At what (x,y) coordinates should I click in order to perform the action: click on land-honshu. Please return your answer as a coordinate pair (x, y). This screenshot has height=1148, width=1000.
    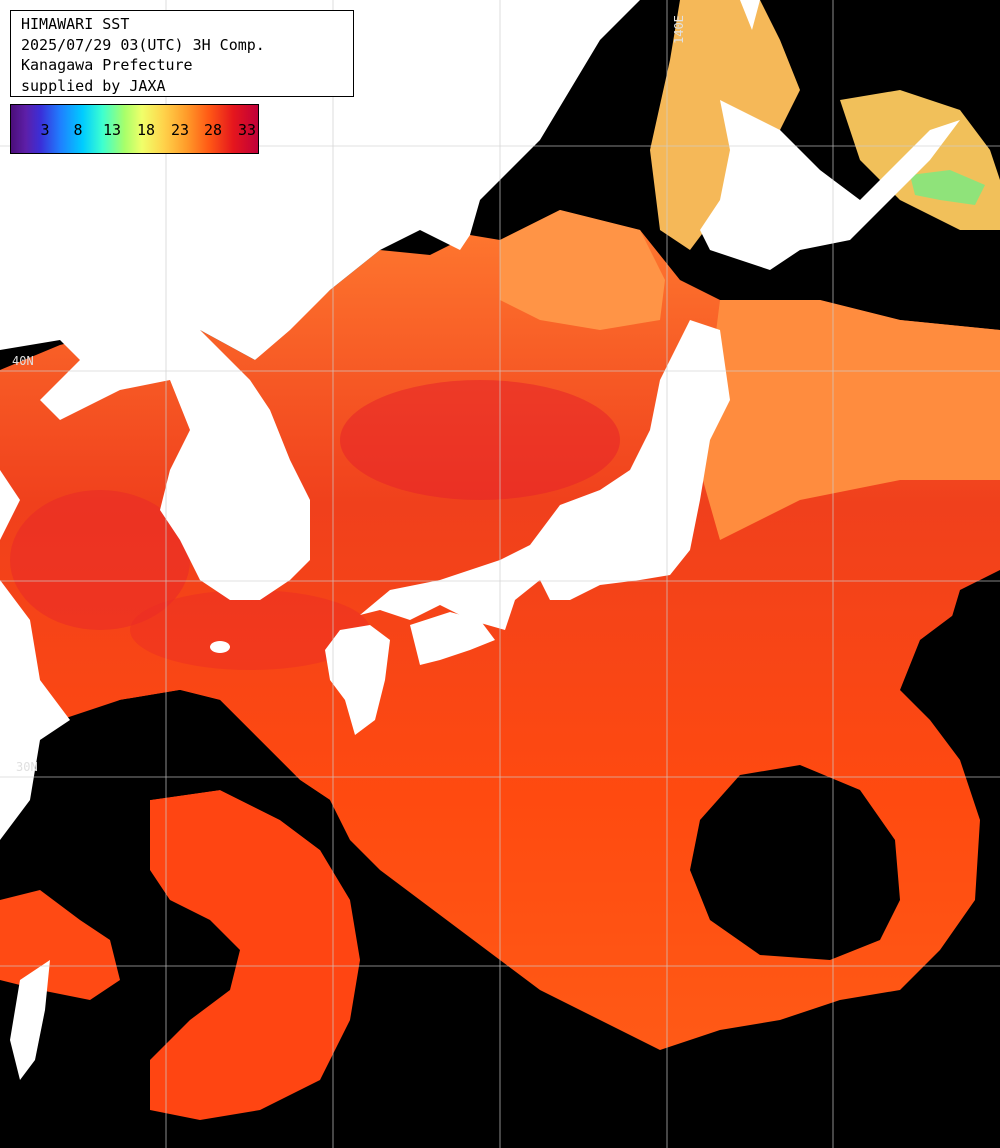
    Looking at the image, I should click on (545, 475).